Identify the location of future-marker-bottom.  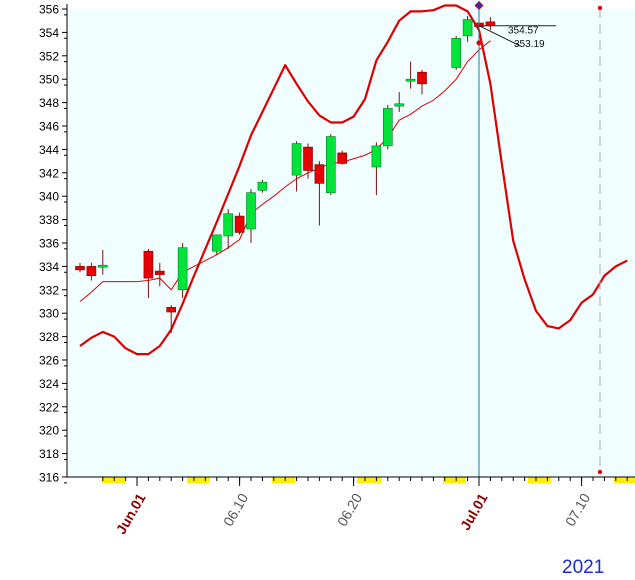
(600, 472).